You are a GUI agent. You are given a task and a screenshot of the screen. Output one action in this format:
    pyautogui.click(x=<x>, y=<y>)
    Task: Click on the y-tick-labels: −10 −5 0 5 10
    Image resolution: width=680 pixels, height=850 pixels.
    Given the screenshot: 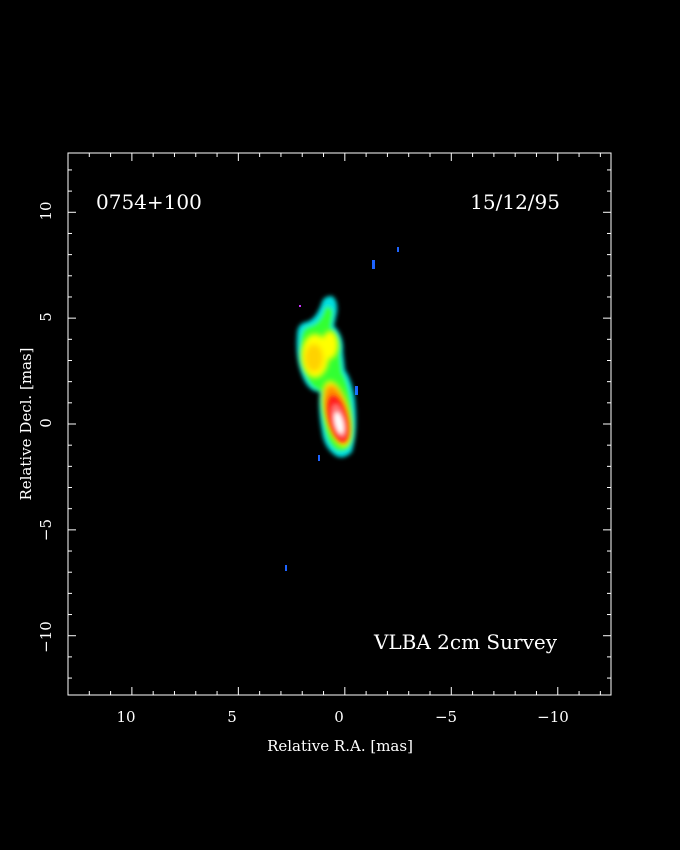 What is the action you would take?
    pyautogui.click(x=46, y=426)
    